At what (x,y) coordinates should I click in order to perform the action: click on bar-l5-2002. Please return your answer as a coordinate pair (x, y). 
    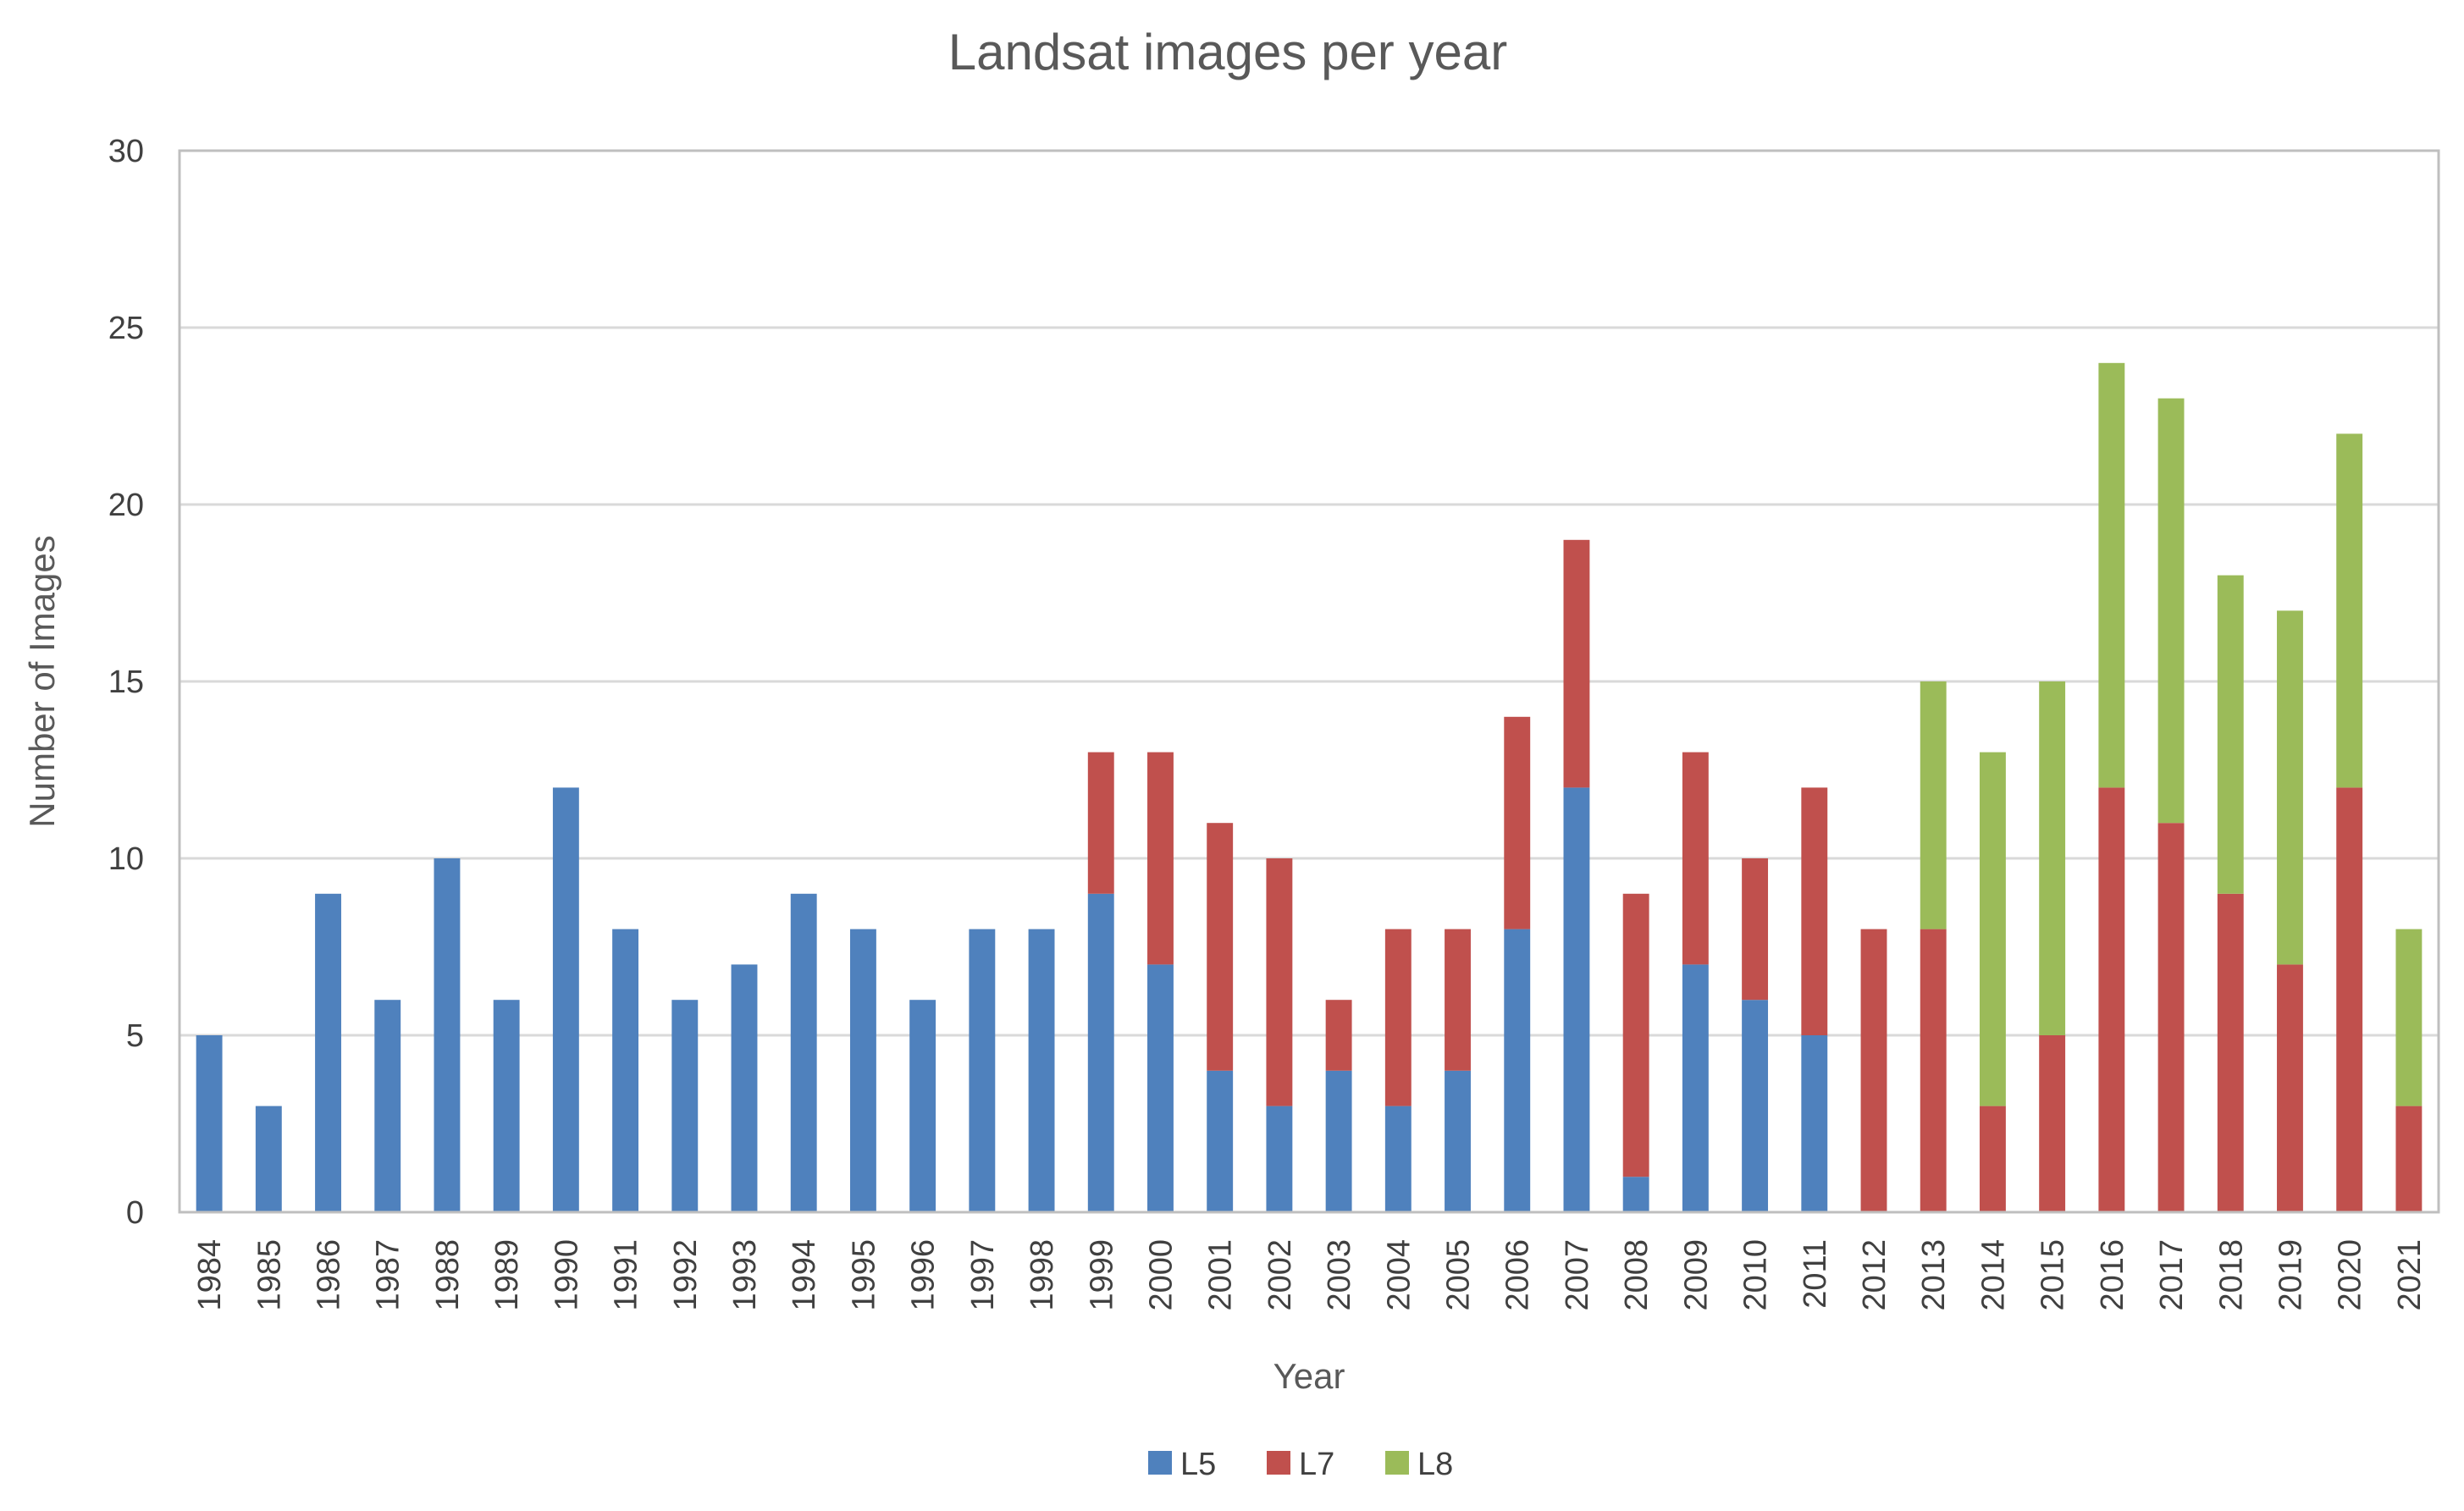
    Looking at the image, I should click on (1279, 1159).